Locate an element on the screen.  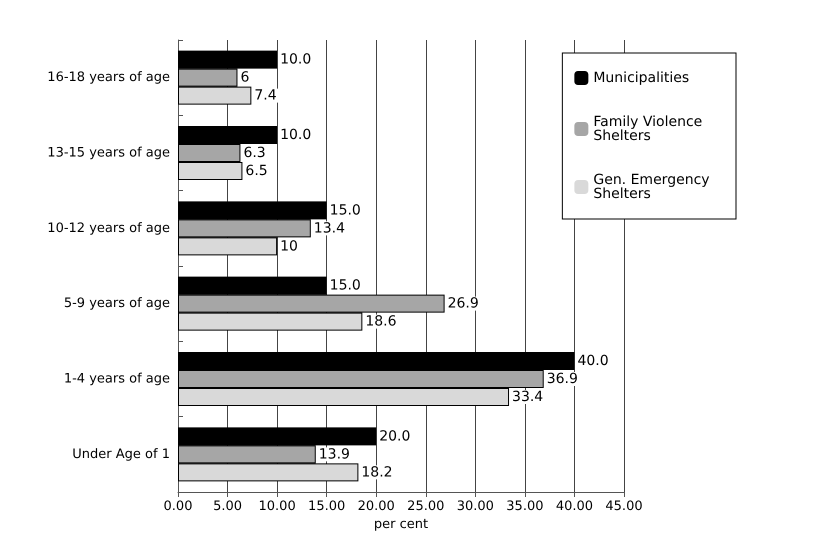
data-label: 36.9 is located at coordinates (562, 379).